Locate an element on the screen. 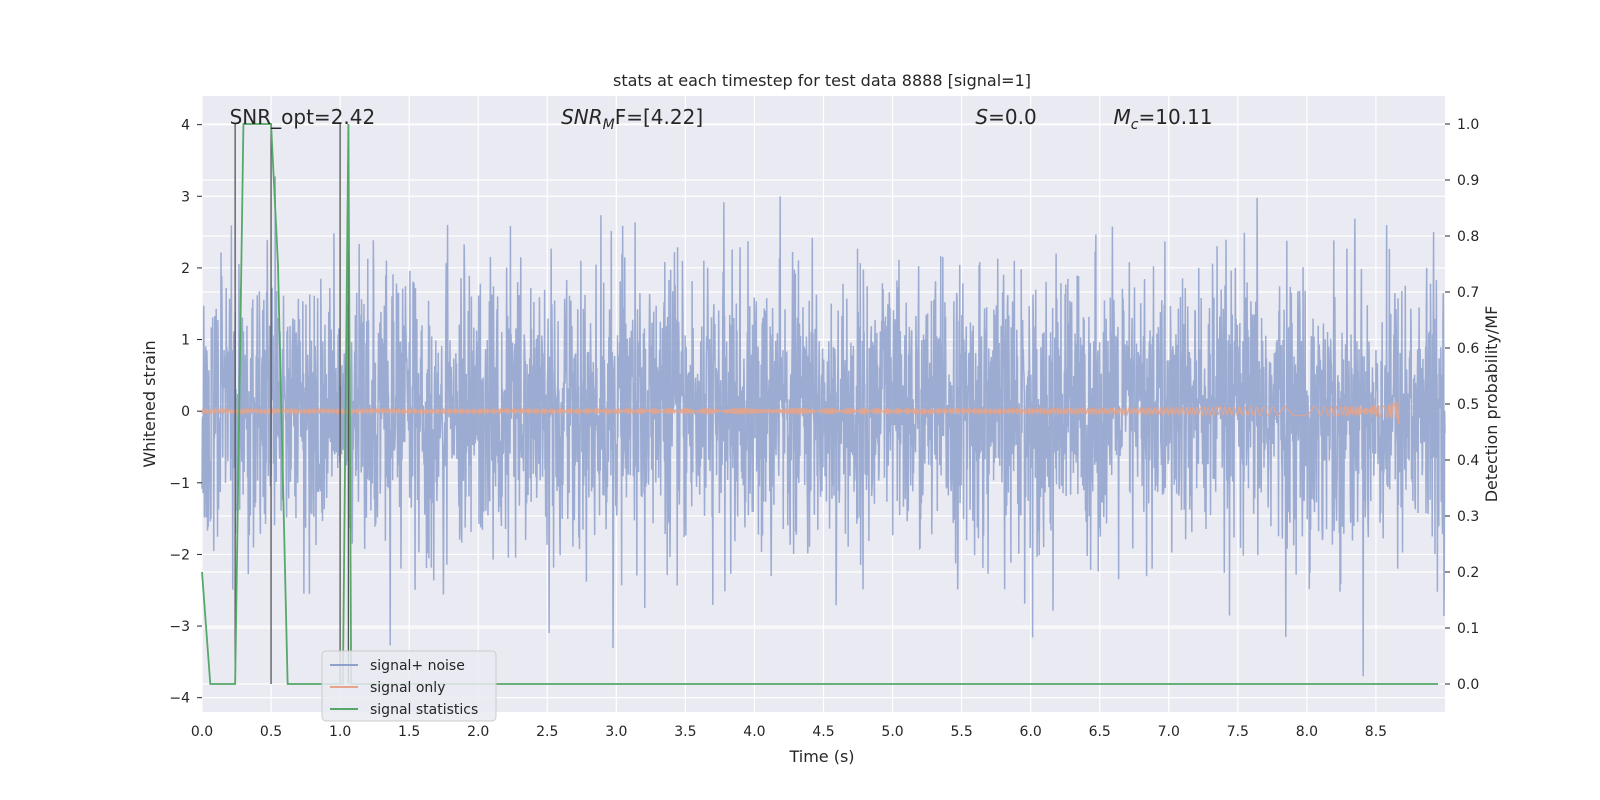  x-tick-label: 4.5 is located at coordinates (823, 732).